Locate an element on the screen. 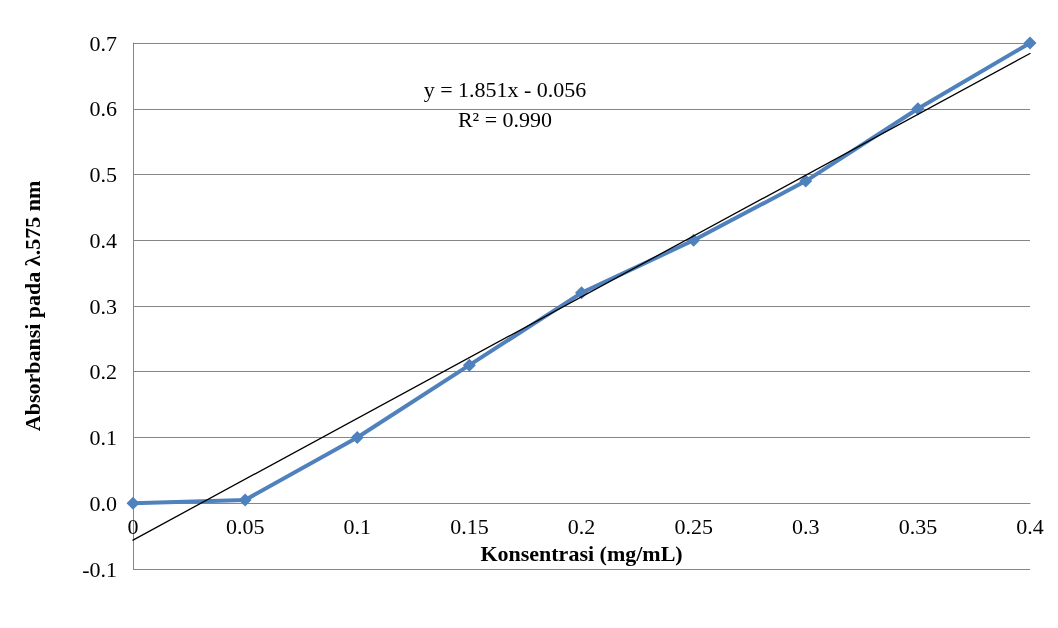  y-tick-label: 0.5 is located at coordinates (103, 174).